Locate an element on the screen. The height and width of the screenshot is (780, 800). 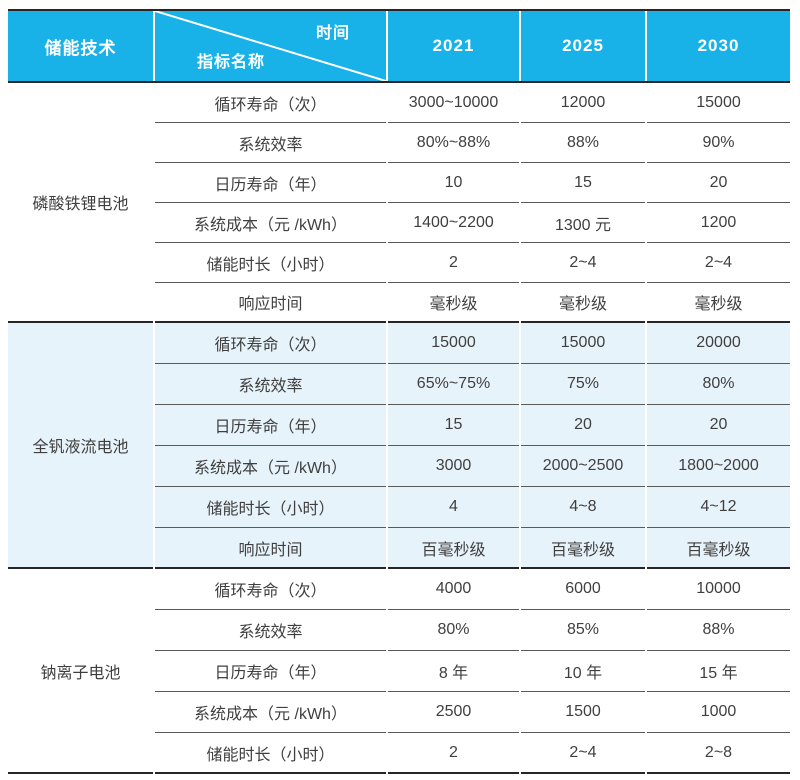
group-label-vanadium: 全钒液流电池 is located at coordinates (80, 446).